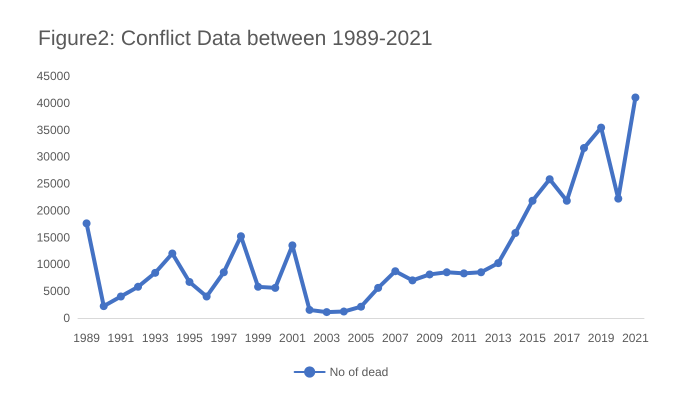 This screenshot has width=682, height=401. What do you see at coordinates (566, 338) in the screenshot?
I see `x-tick-label: 2017` at bounding box center [566, 338].